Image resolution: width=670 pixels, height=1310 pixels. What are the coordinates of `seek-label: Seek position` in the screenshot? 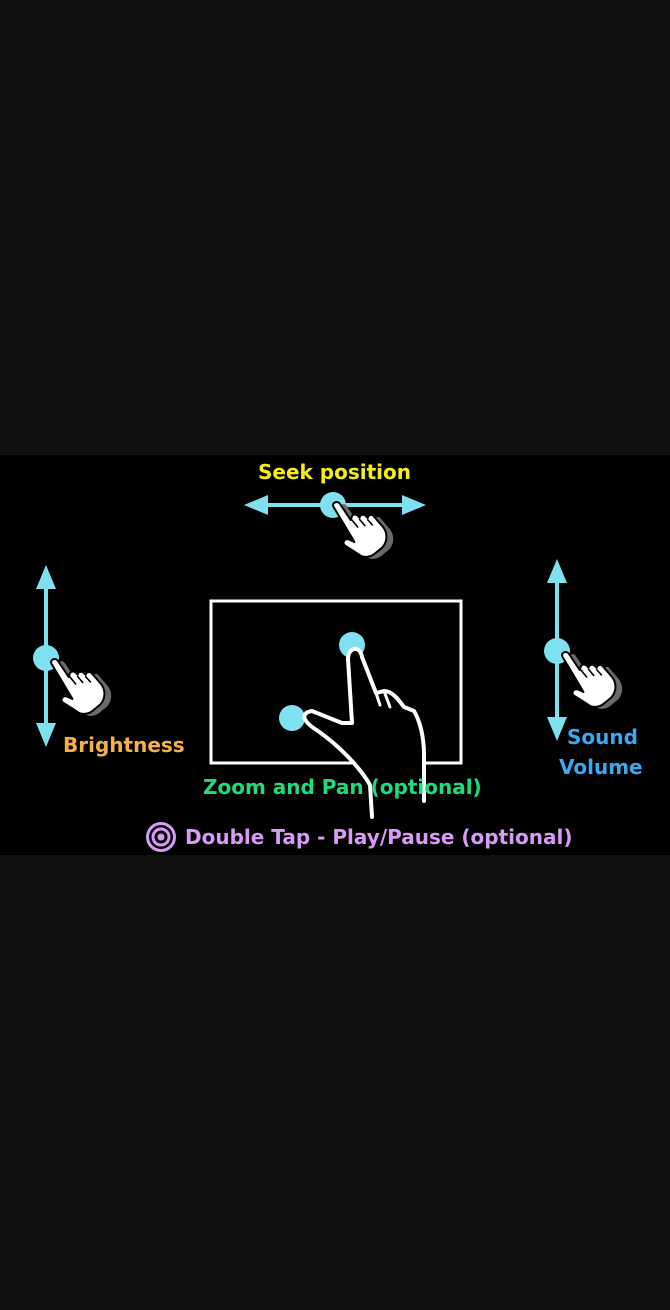 It's located at (335, 472).